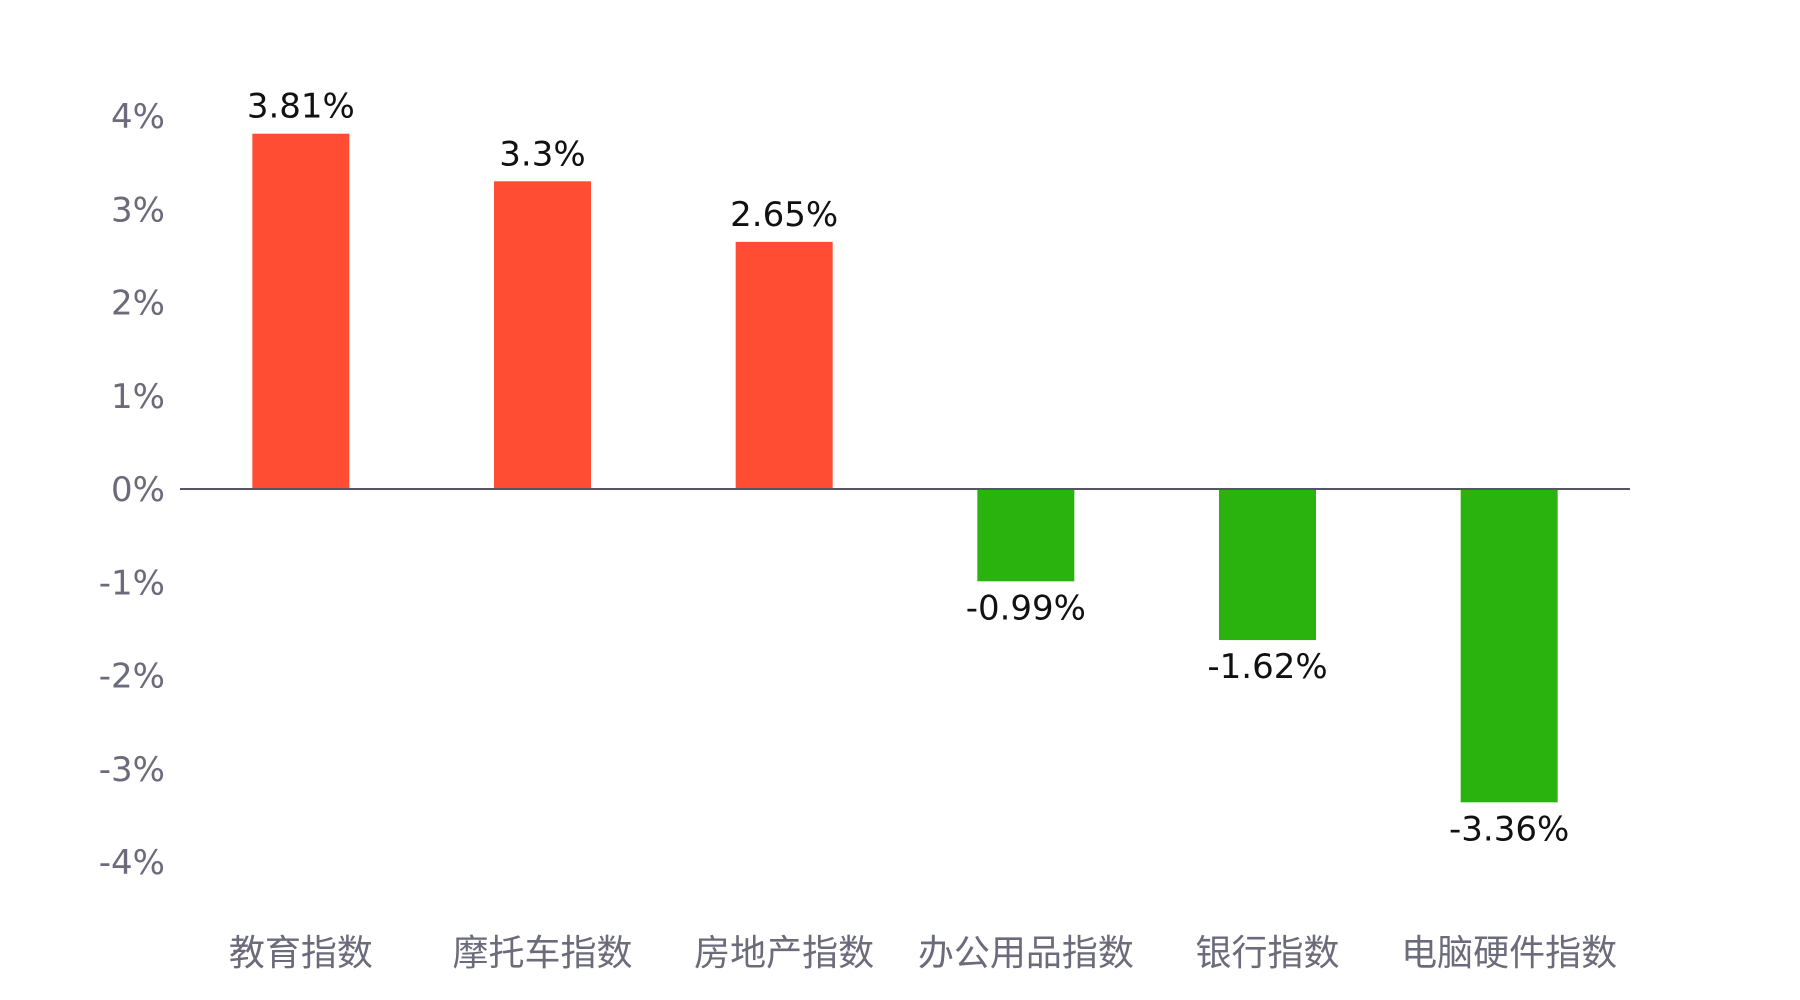 The width and height of the screenshot is (1800, 1000). Describe the element at coordinates (784, 215) in the screenshot. I see `data-label: 2.65%` at that location.